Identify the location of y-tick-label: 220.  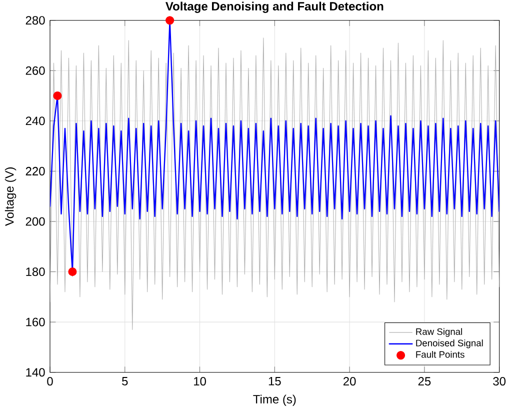
(35, 171).